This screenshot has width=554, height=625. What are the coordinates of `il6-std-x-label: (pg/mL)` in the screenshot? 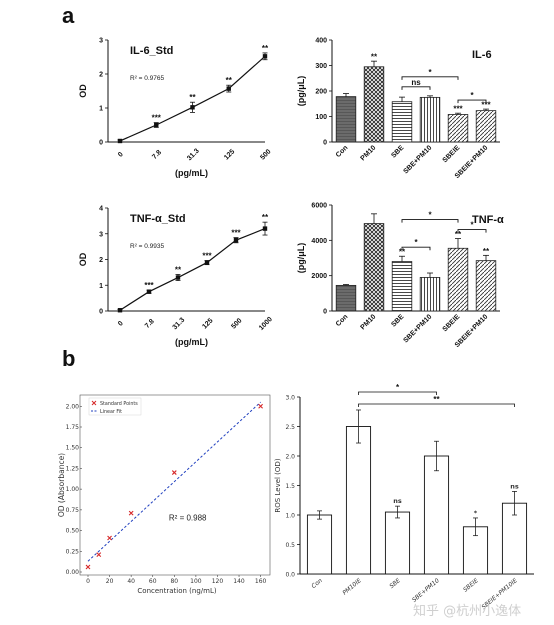 It's located at (191, 173).